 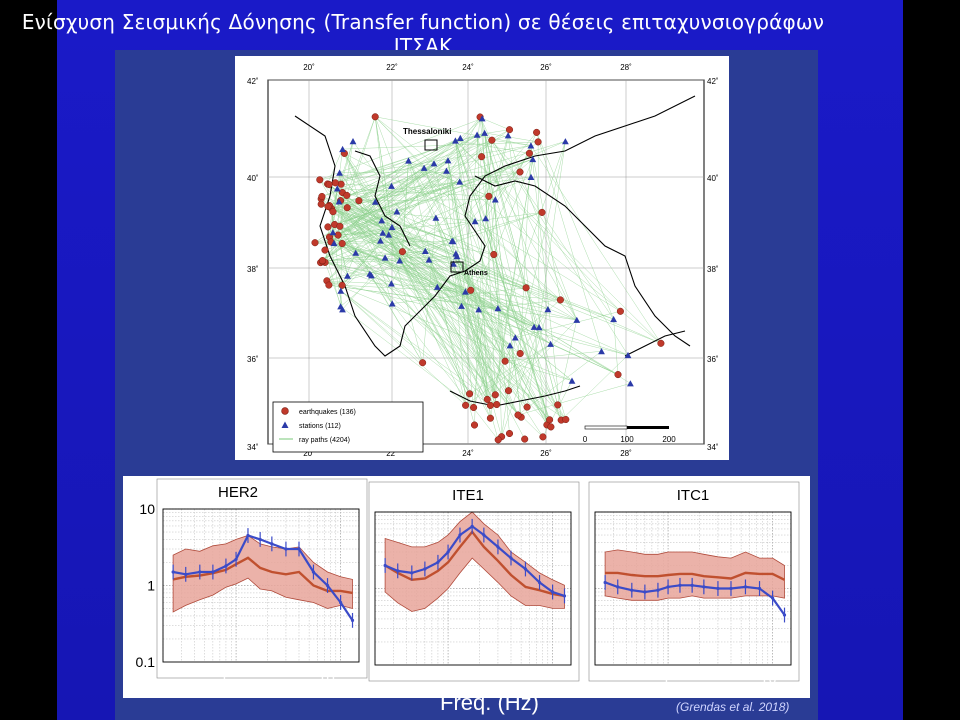 What do you see at coordinates (474, 581) in the screenshot?
I see `transfer-plot-ite1: ITE1` at bounding box center [474, 581].